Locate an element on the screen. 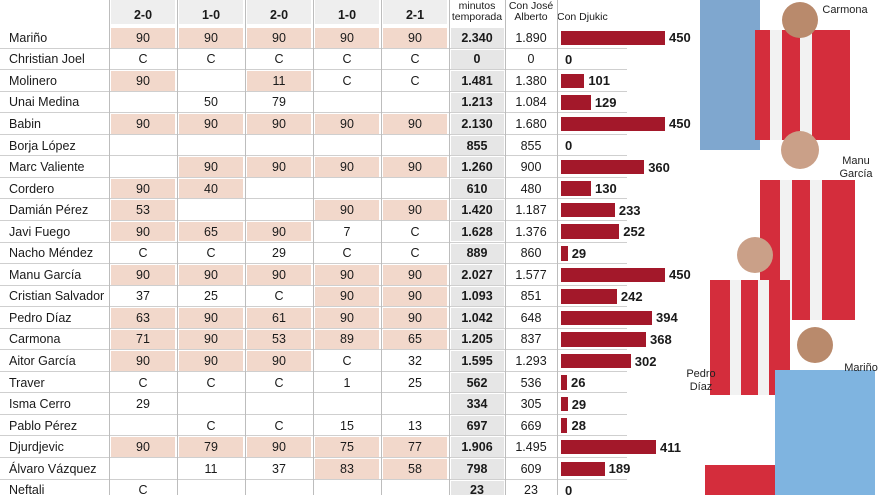  player-name: Carmona is located at coordinates (35, 339).